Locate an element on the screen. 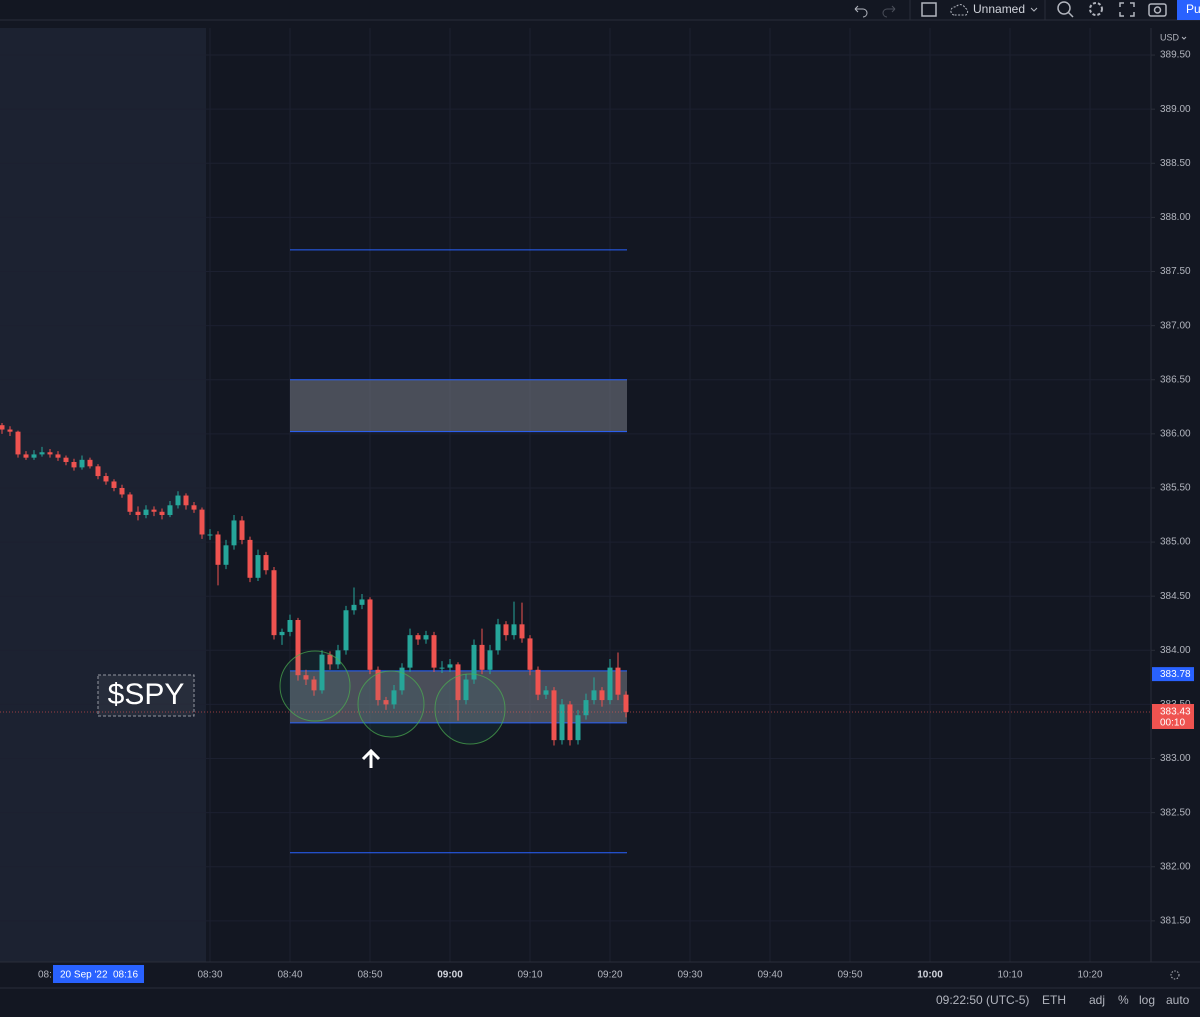  y-tick-label: 388.50 is located at coordinates (1175, 163).